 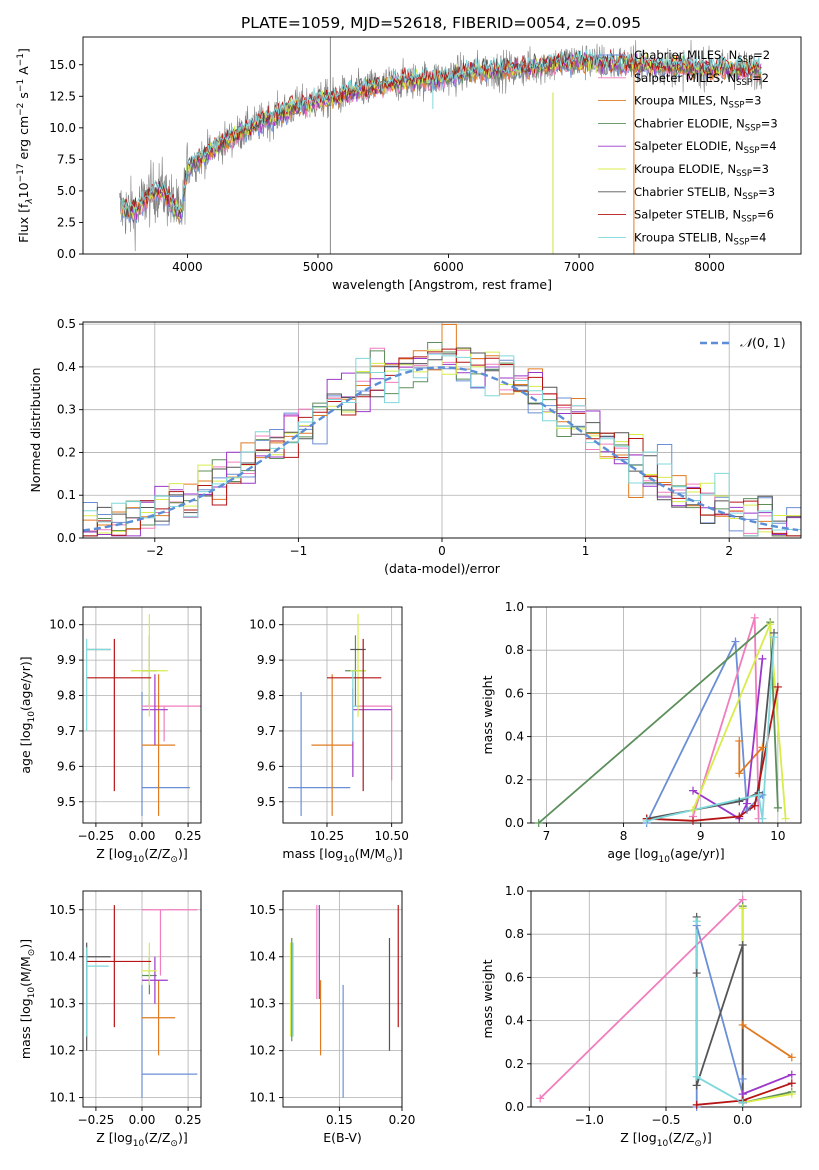 What do you see at coordinates (66, 802) in the screenshot?
I see `y-tick-label: 9.5` at bounding box center [66, 802].